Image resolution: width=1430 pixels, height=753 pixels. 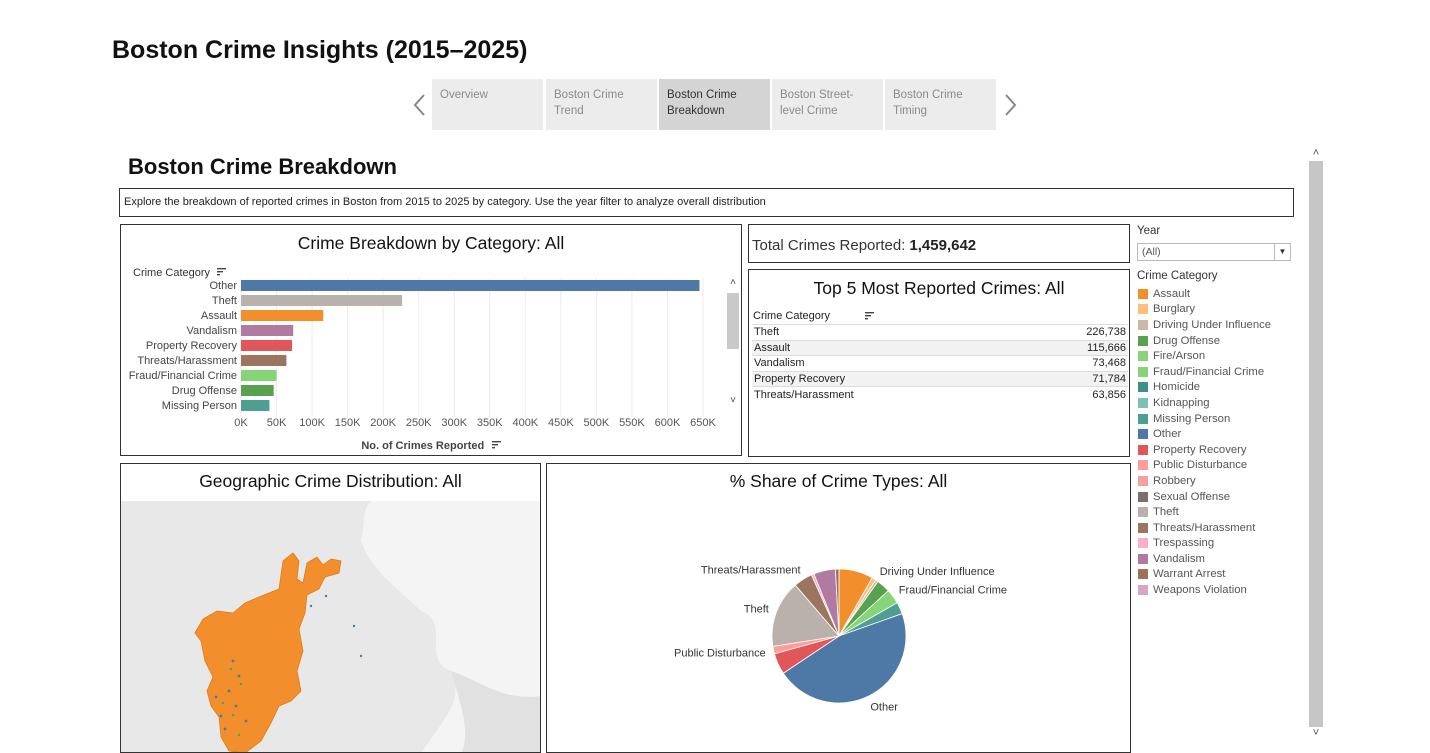 I want to click on legend-item: Warrant Arrest, so click(x=1204, y=575).